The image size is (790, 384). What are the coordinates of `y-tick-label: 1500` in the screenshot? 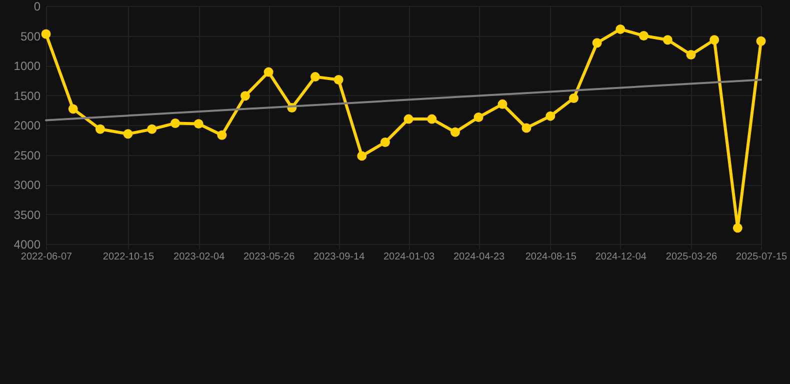 It's located at (27, 95).